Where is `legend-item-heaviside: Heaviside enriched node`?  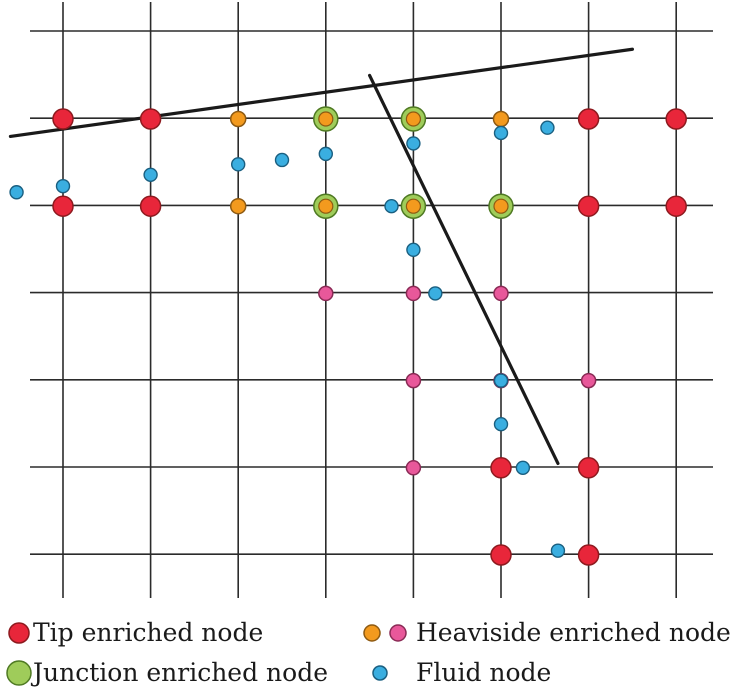 legend-item-heaviside: Heaviside enriched node is located at coordinates (547, 632).